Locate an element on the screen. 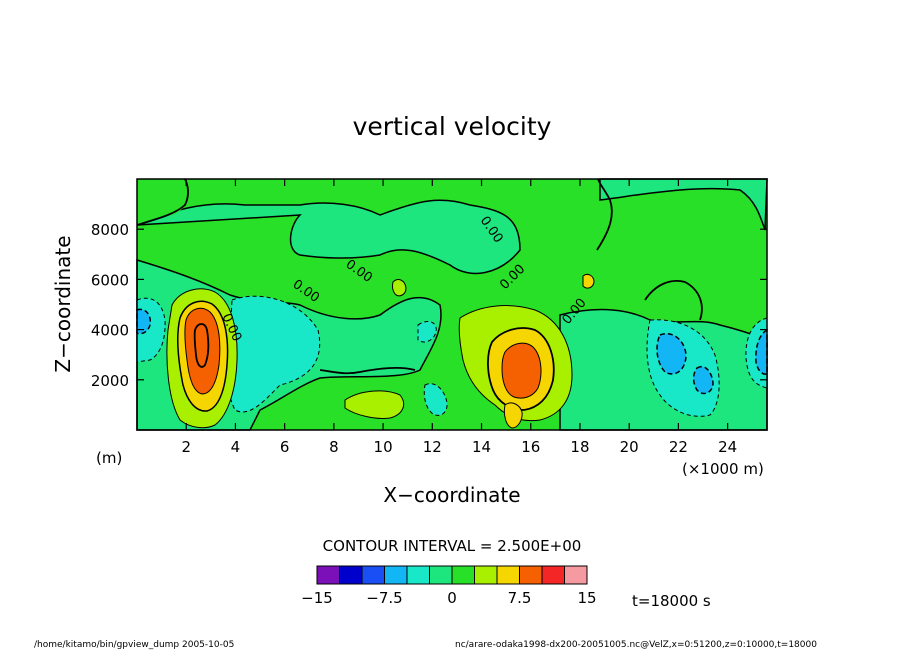 This screenshot has width=904, height=654. x-unit-label: (×1000 m) is located at coordinates (723, 469).